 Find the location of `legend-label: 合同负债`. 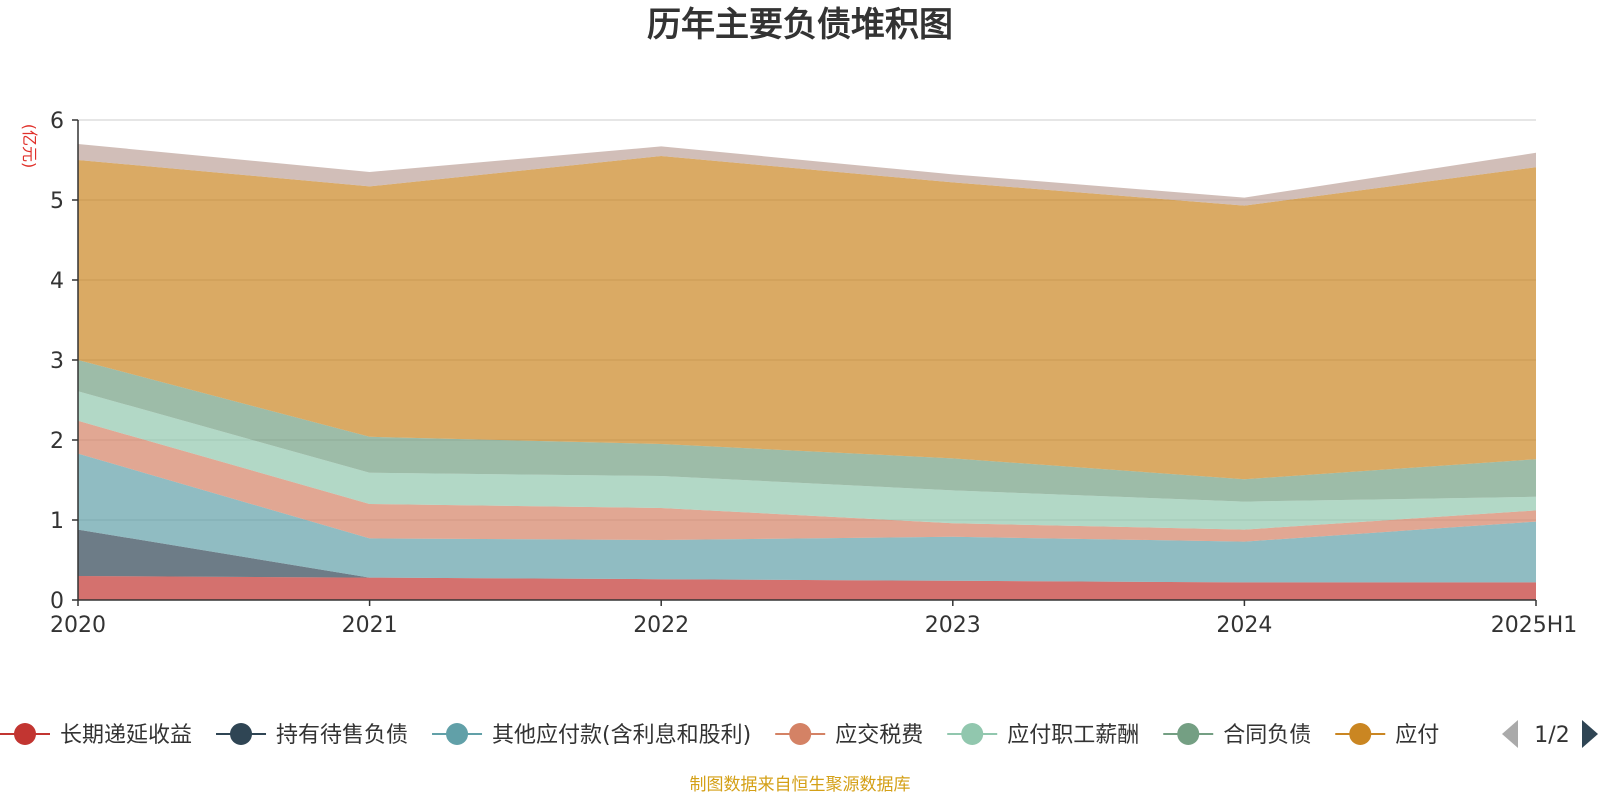

legend-label: 合同负债 is located at coordinates (1267, 735).